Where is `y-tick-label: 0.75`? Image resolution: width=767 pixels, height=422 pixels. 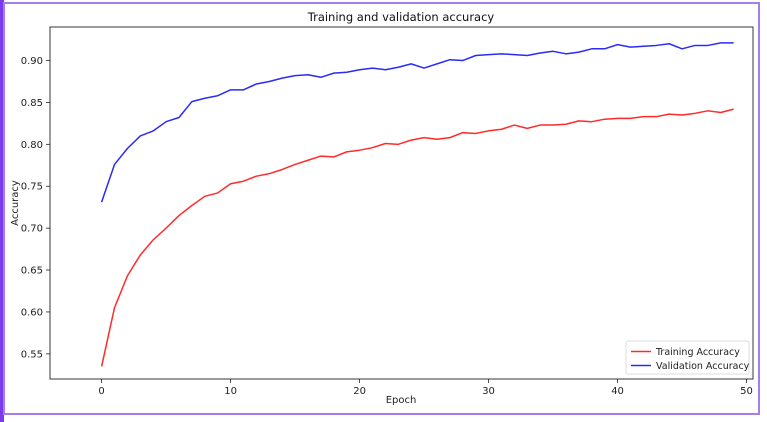 y-tick-label: 0.75 is located at coordinates (32, 187).